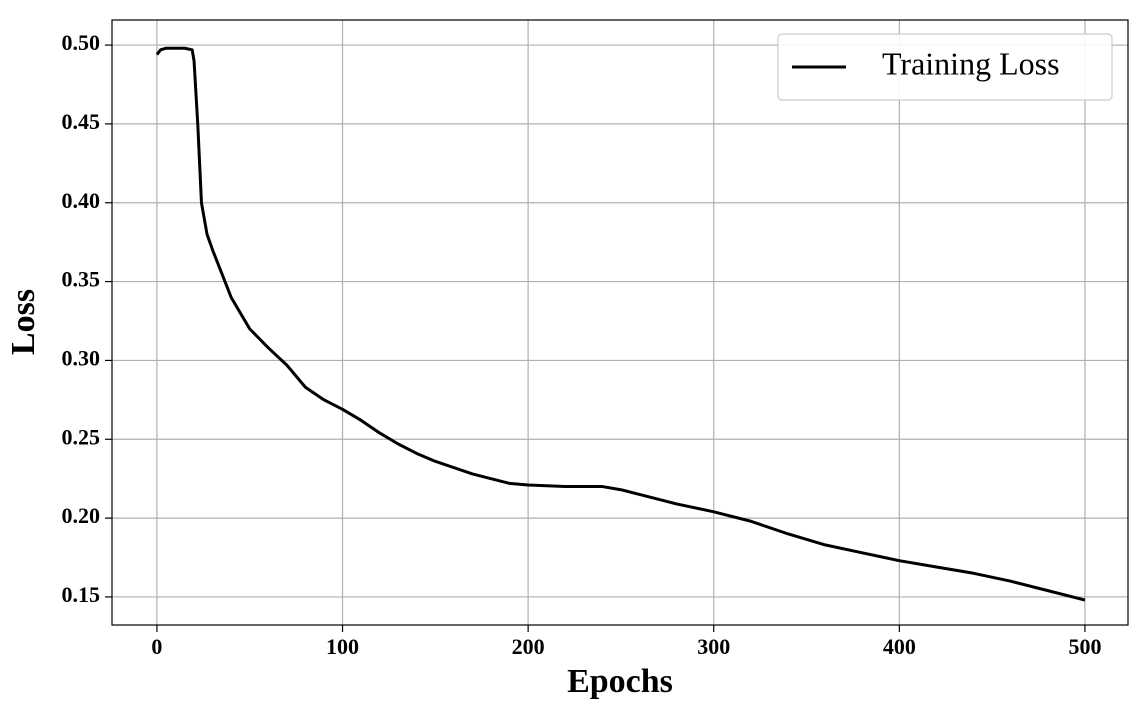 Image resolution: width=1143 pixels, height=722 pixels. I want to click on x-tick-label: 300, so click(713, 646).